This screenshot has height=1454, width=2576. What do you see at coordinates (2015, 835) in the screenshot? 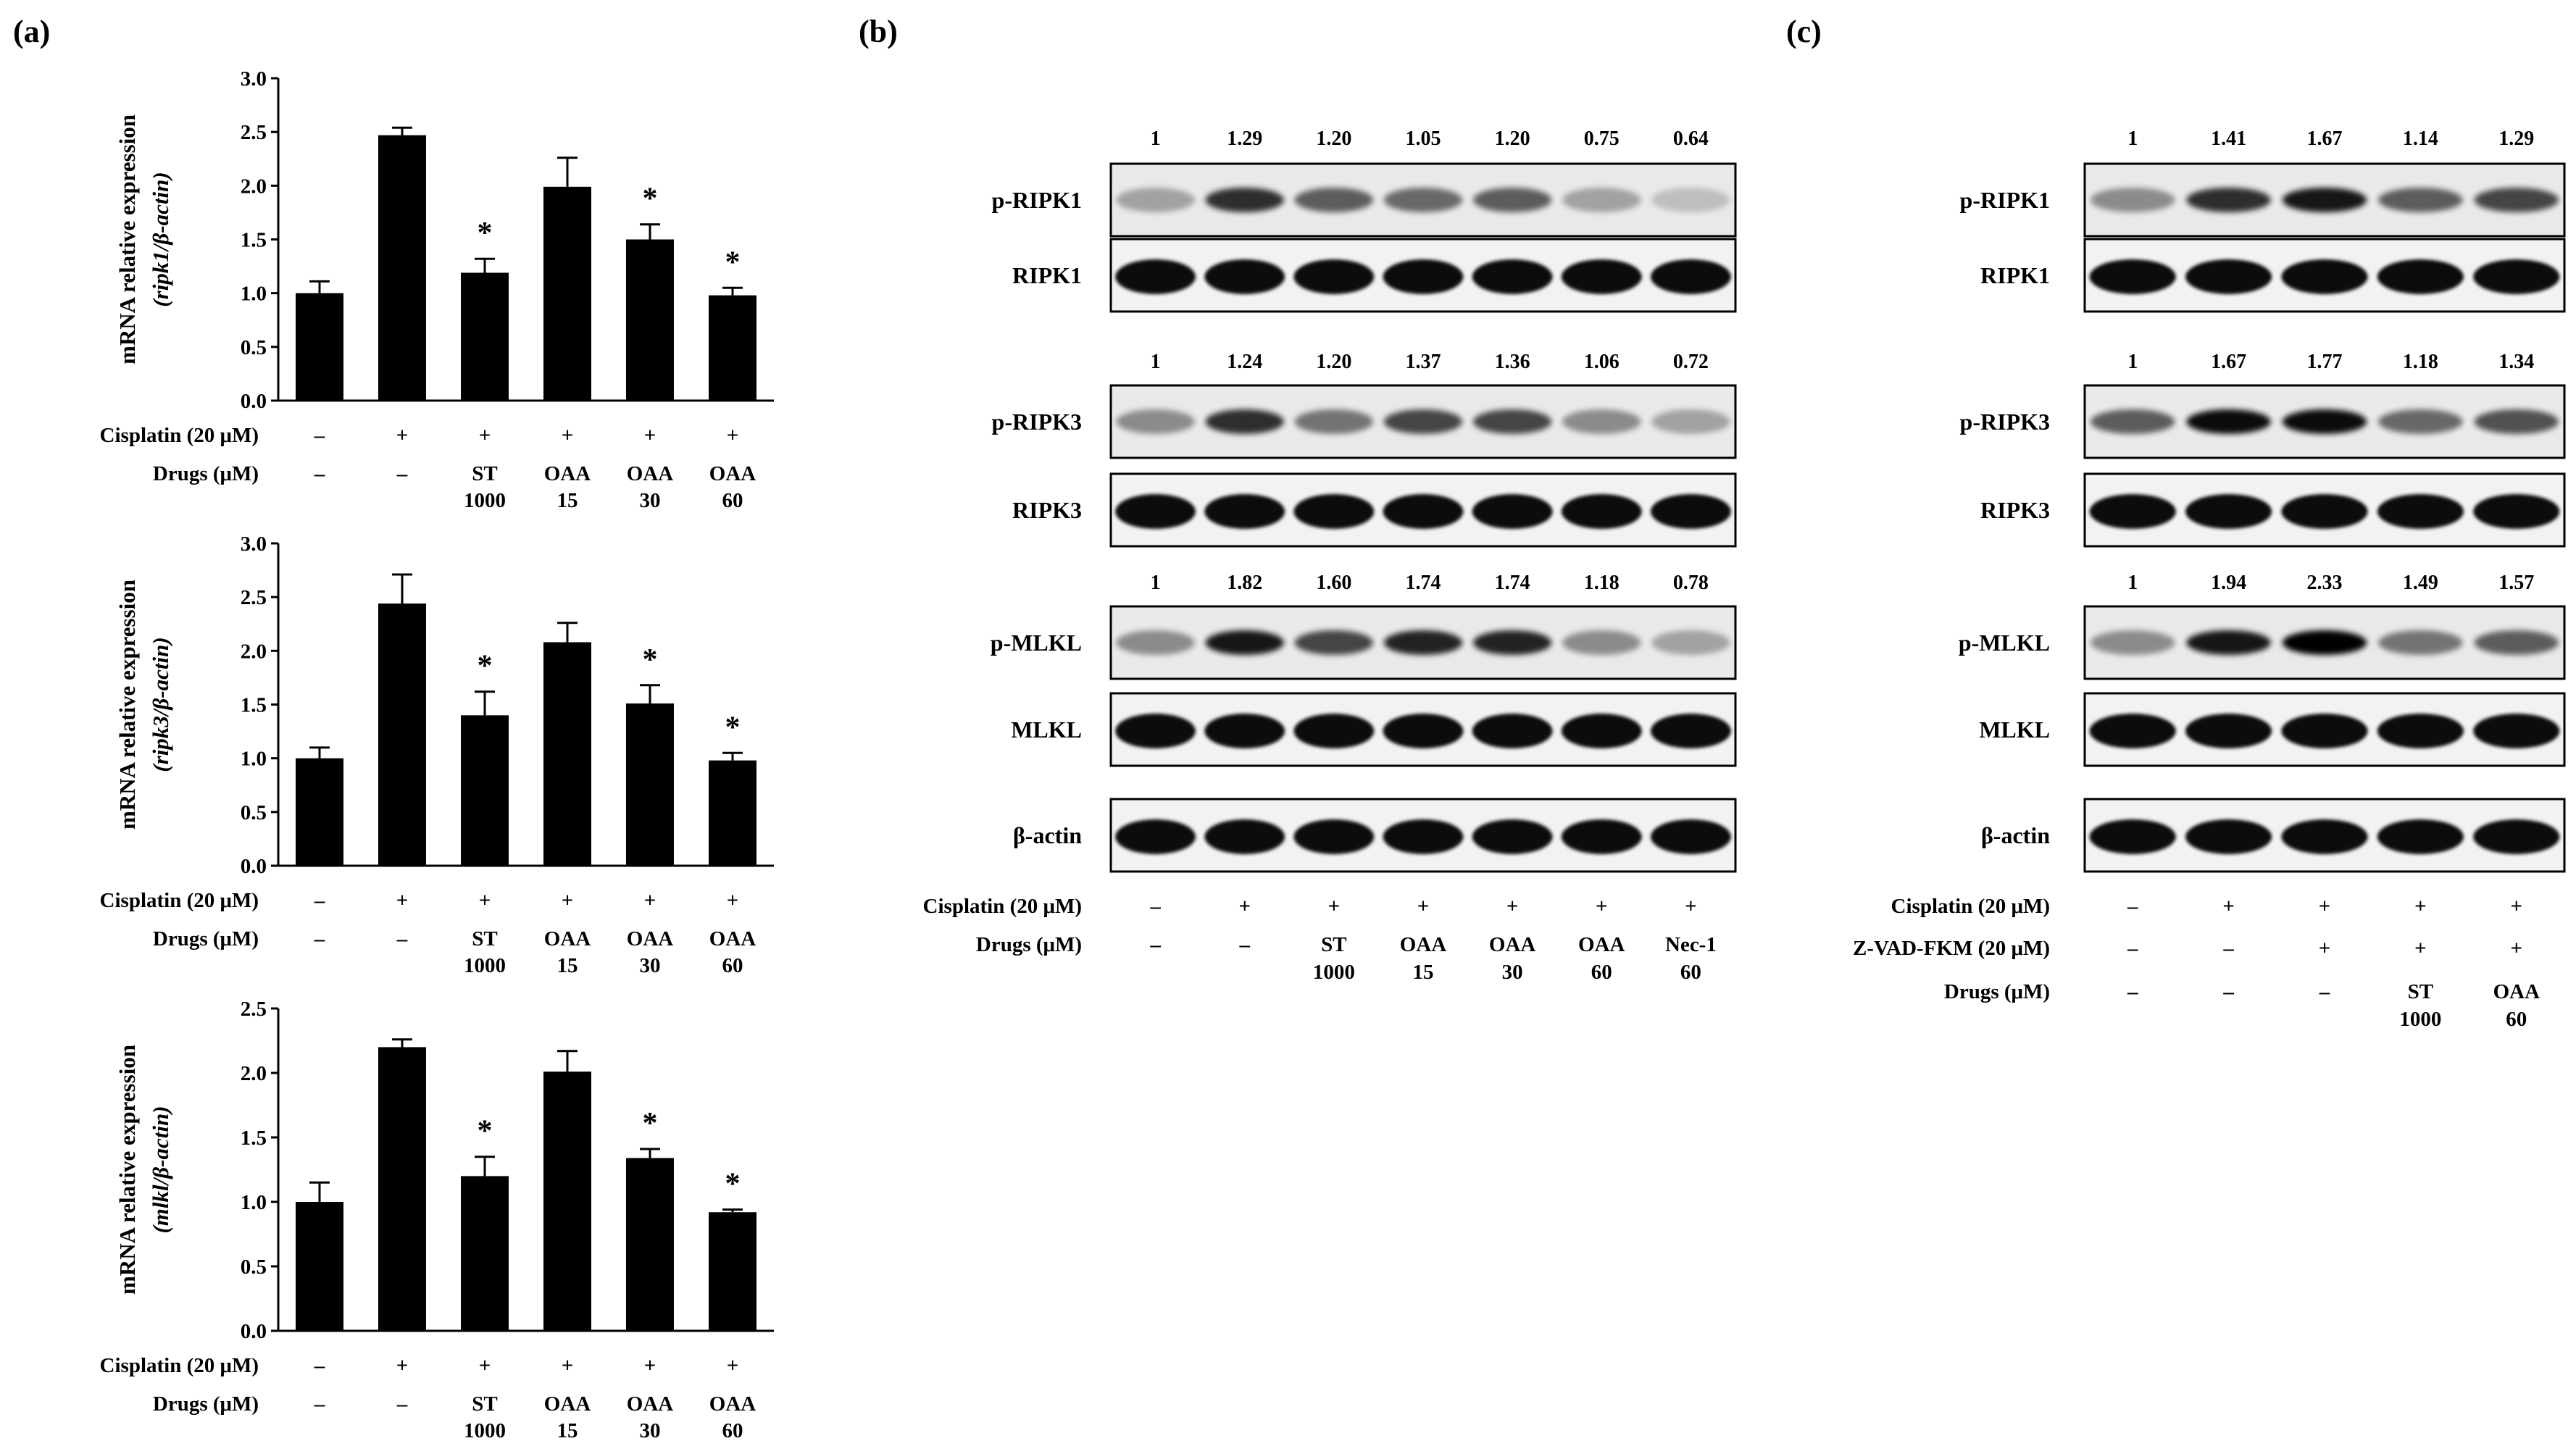
I see `blot-row-label: β-actin` at bounding box center [2015, 835].